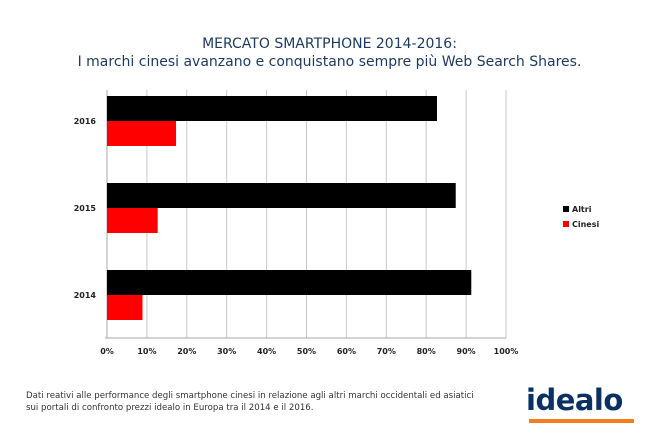 The width and height of the screenshot is (659, 437). Describe the element at coordinates (85, 121) in the screenshot. I see `y-tick-label: 2016` at that location.